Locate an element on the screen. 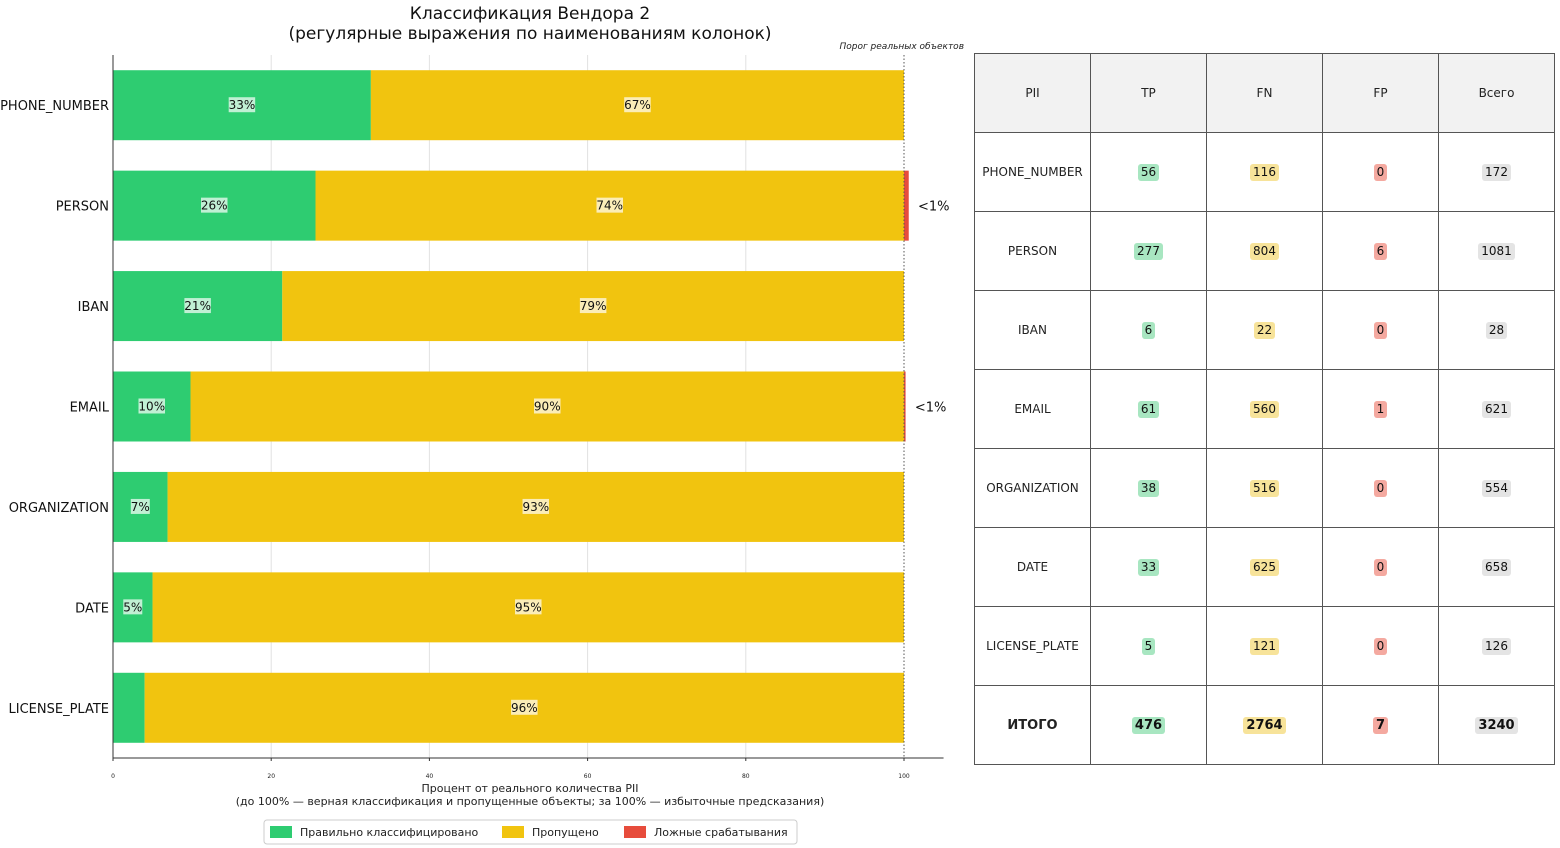 The height and width of the screenshot is (848, 1560). cell-fn: 625 is located at coordinates (1264, 567).